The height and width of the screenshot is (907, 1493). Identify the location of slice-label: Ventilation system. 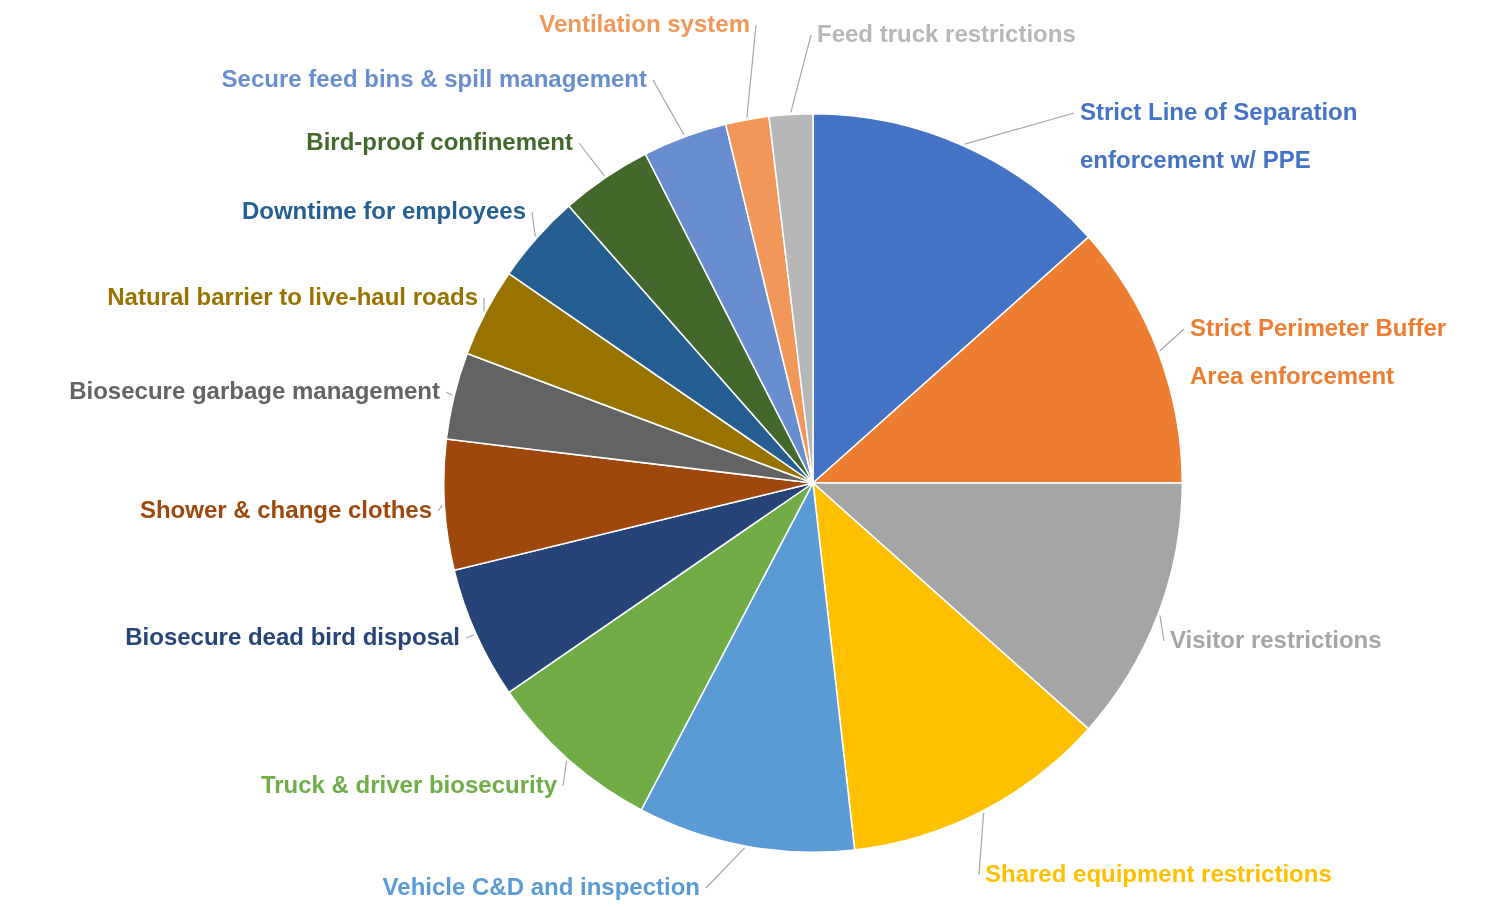
(644, 23).